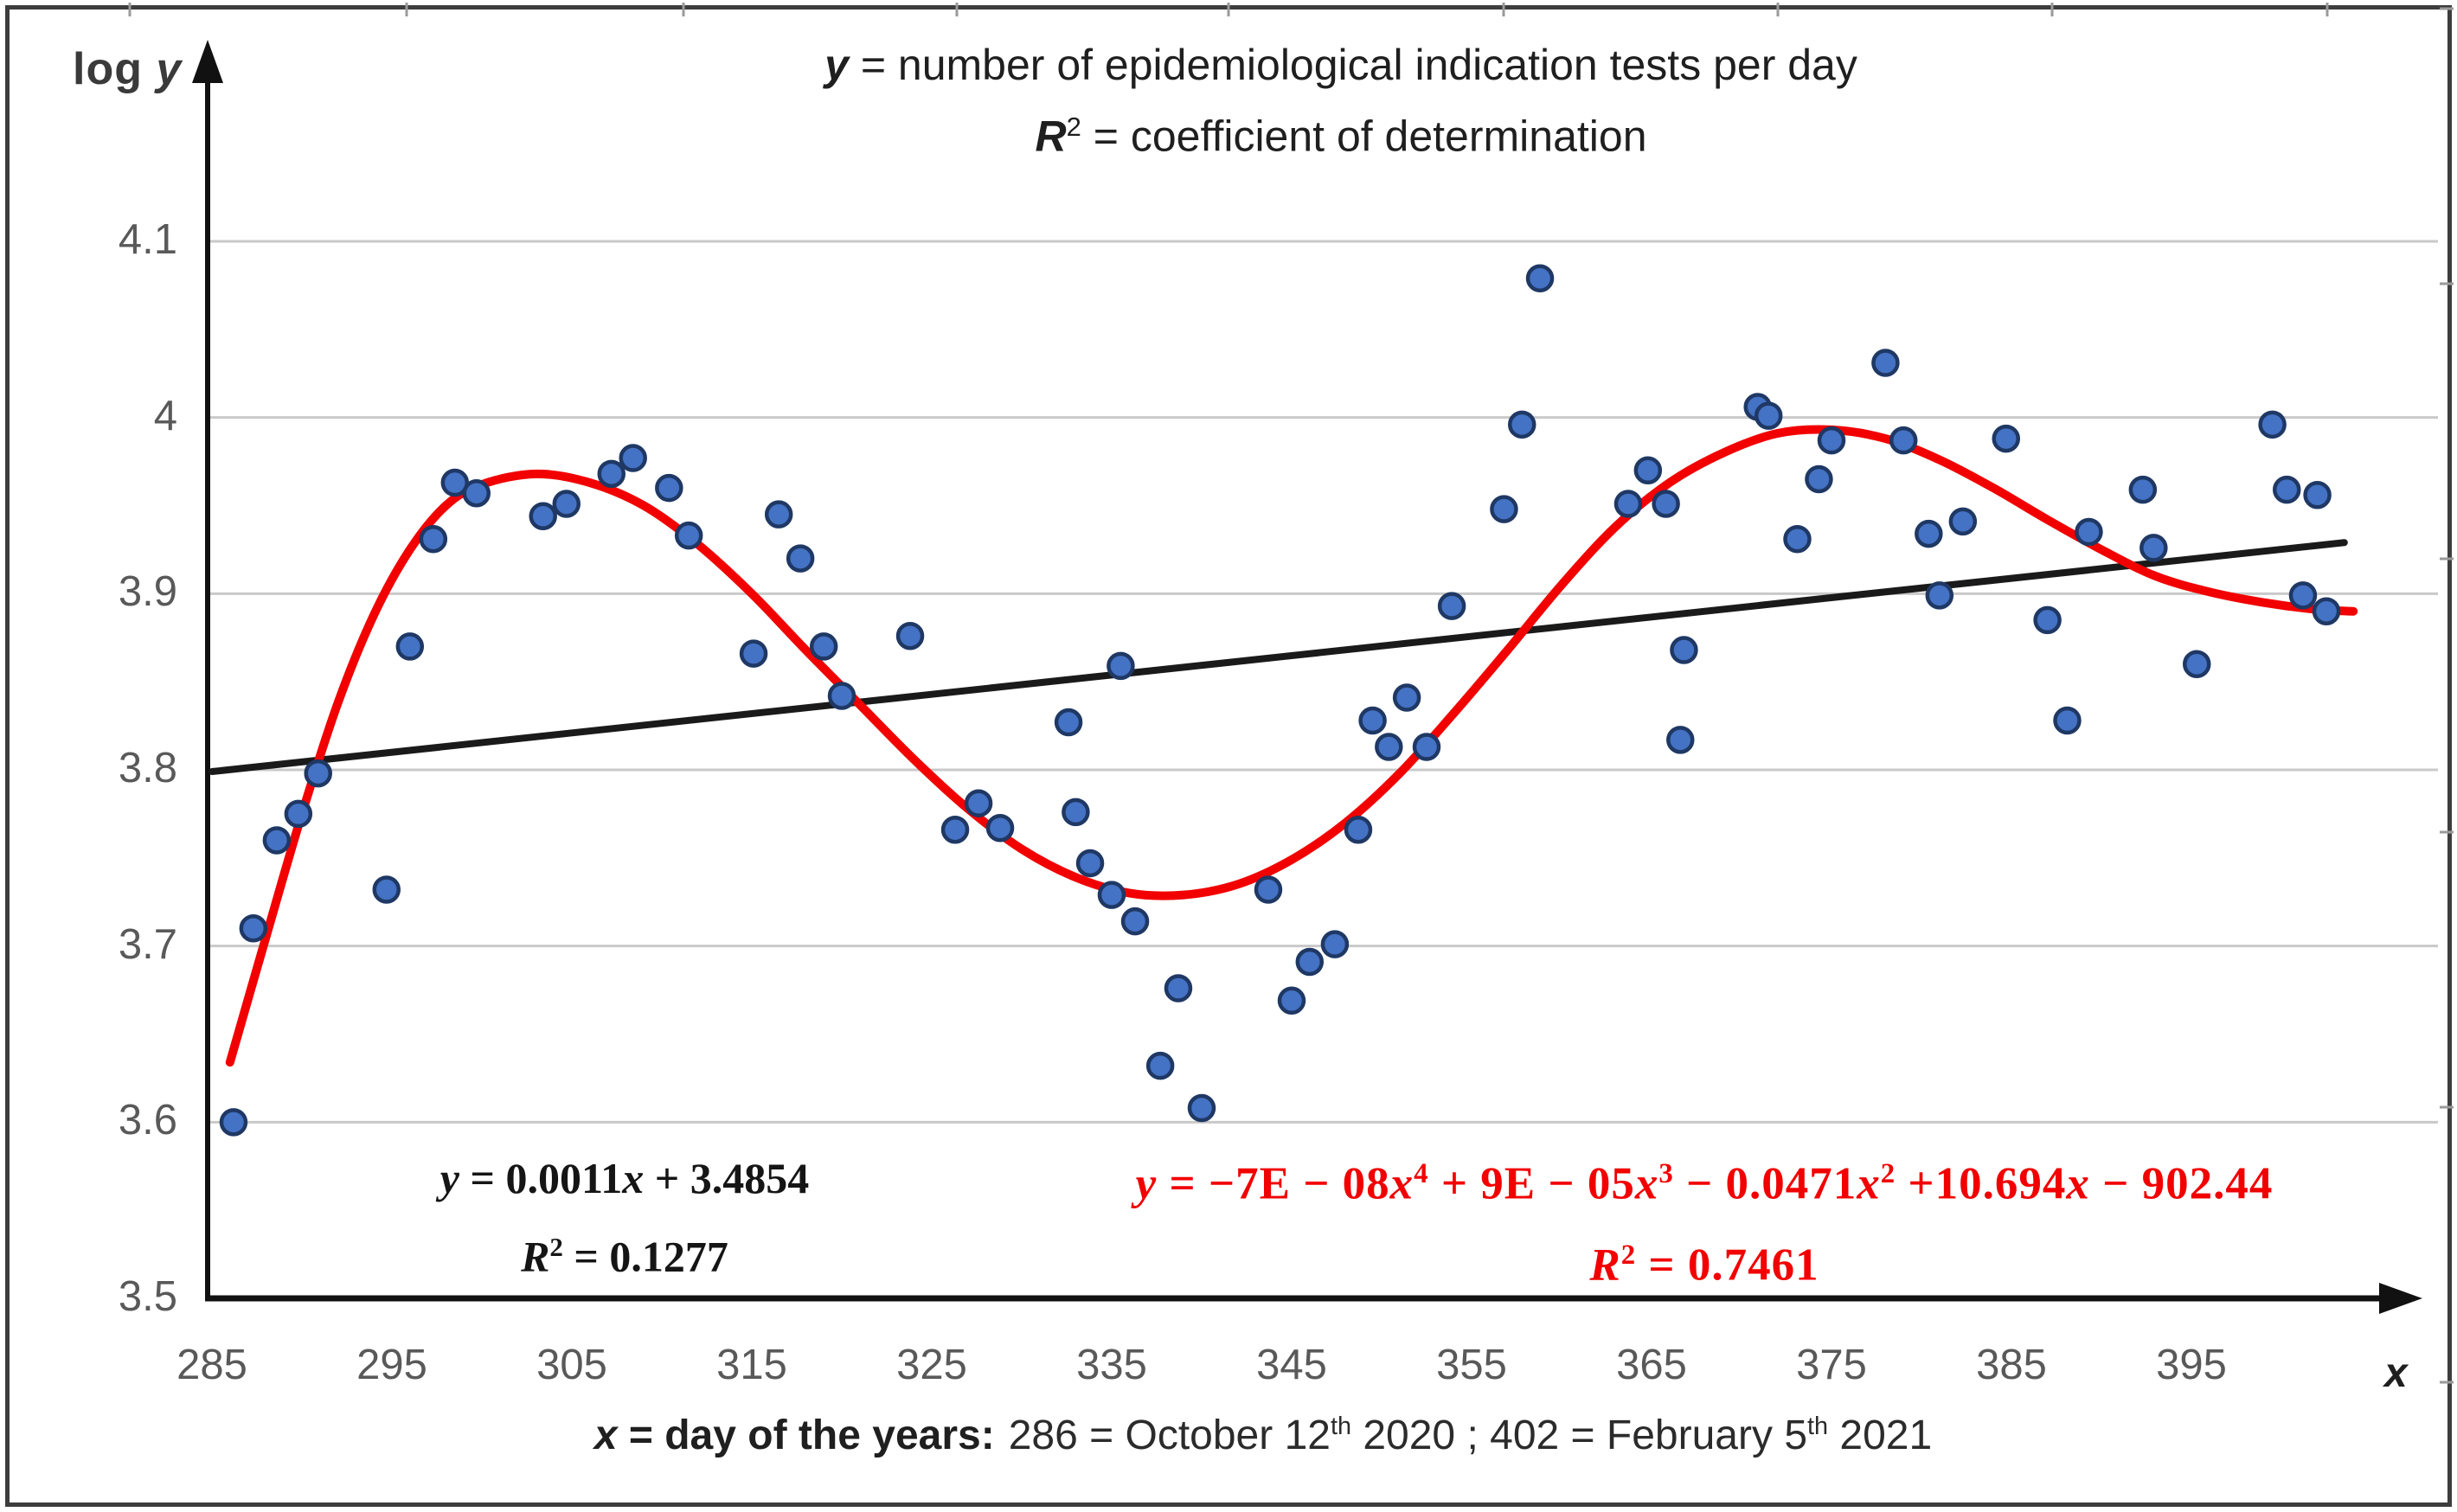 The image size is (2457, 1512). What do you see at coordinates (1073, 127) in the screenshot?
I see `title-r-sup: 2` at bounding box center [1073, 127].